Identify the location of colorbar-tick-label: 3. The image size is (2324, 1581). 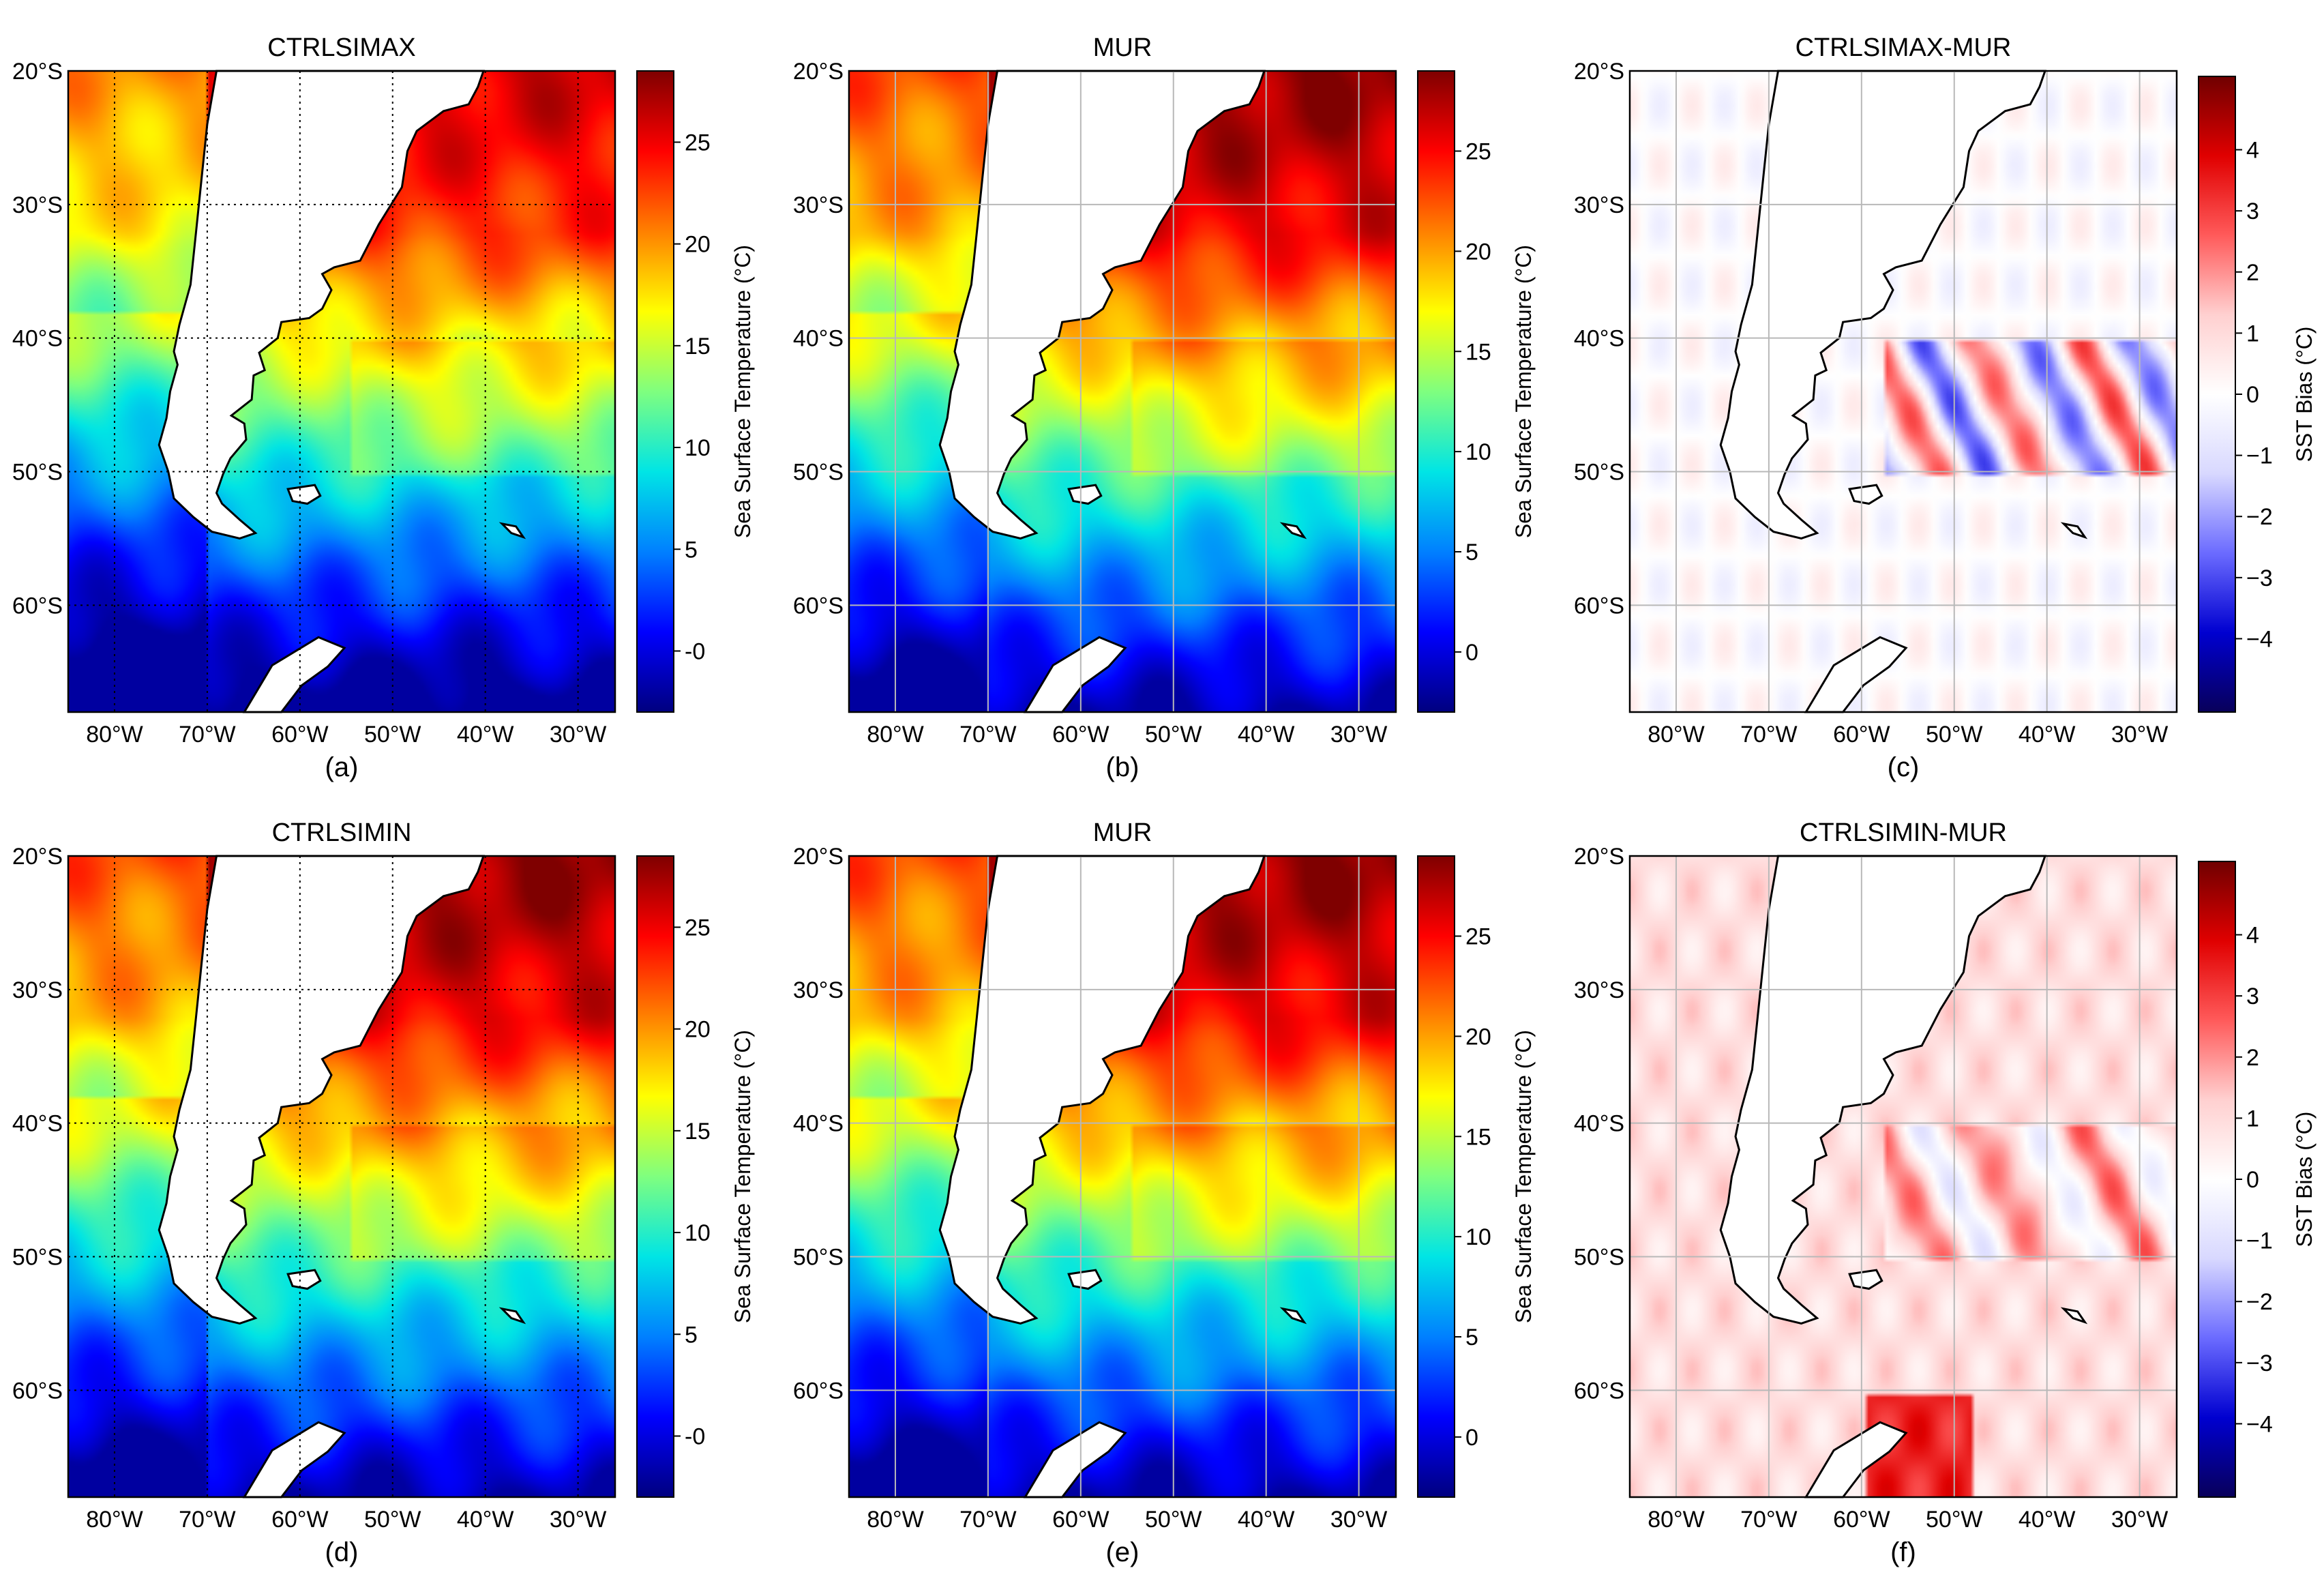
(2252, 211).